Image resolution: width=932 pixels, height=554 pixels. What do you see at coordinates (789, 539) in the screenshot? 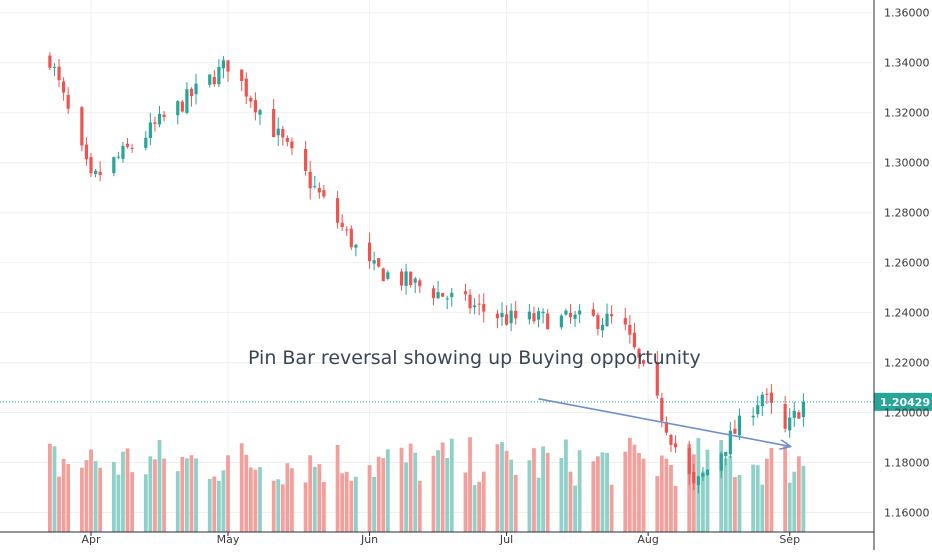
I see `x-tick-label: Sep` at bounding box center [789, 539].